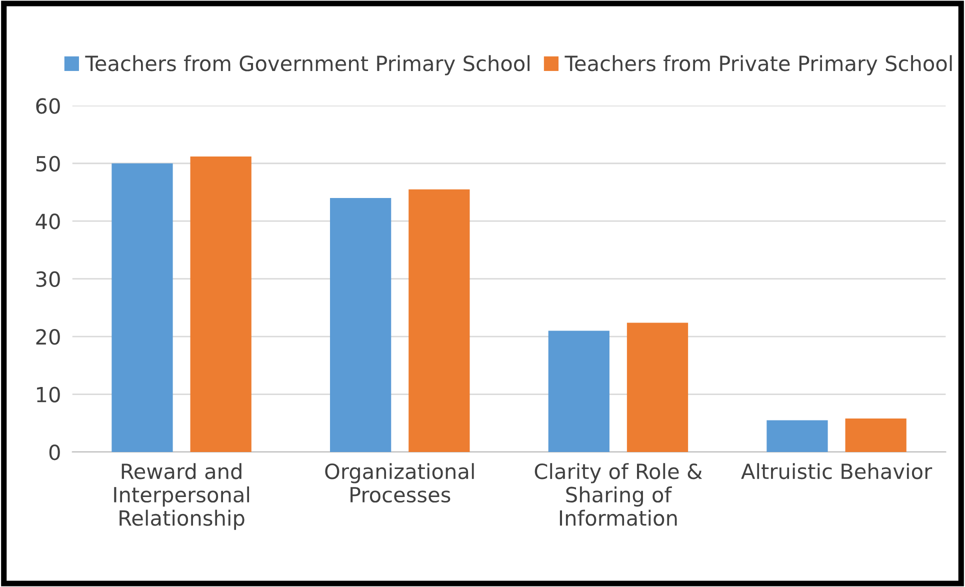  What do you see at coordinates (48, 337) in the screenshot?
I see `y-tick-label: 20` at bounding box center [48, 337].